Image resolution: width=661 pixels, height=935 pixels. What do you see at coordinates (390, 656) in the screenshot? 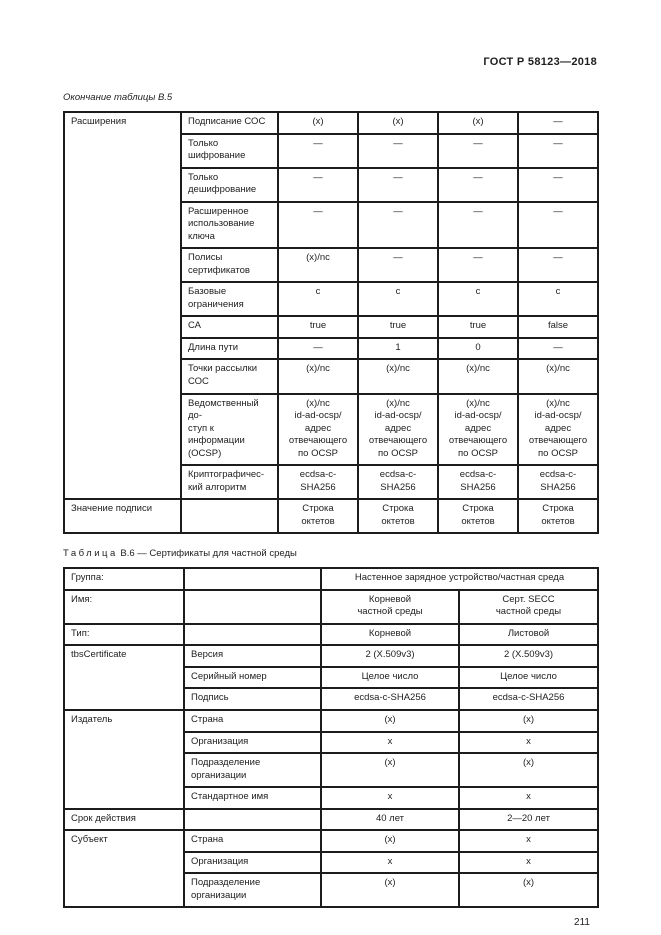
I see `cell-value: 2 (X.509v3)` at bounding box center [390, 656].